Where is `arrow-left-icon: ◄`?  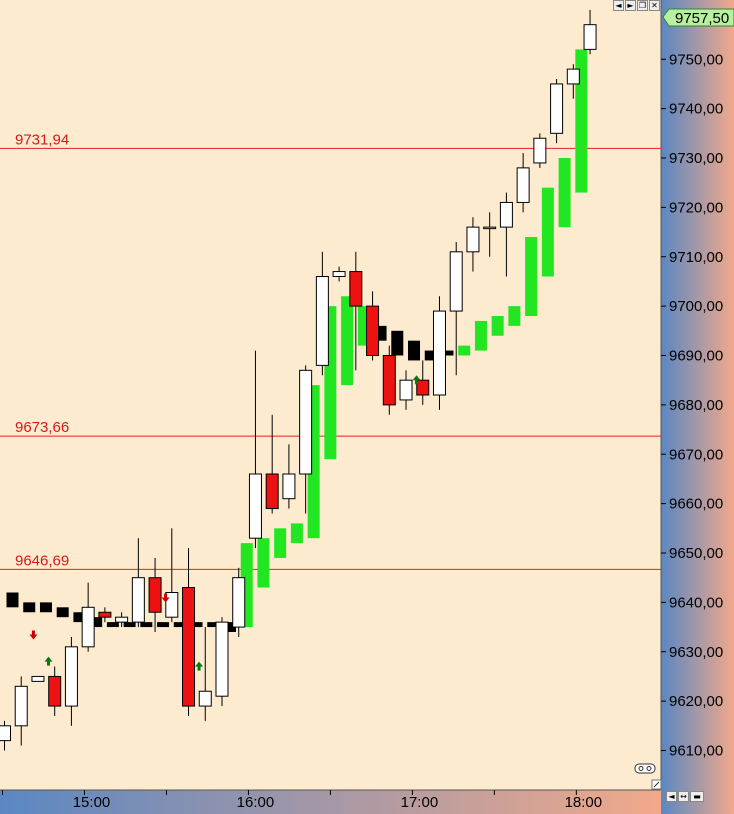 arrow-left-icon: ◄ is located at coordinates (618, 5).